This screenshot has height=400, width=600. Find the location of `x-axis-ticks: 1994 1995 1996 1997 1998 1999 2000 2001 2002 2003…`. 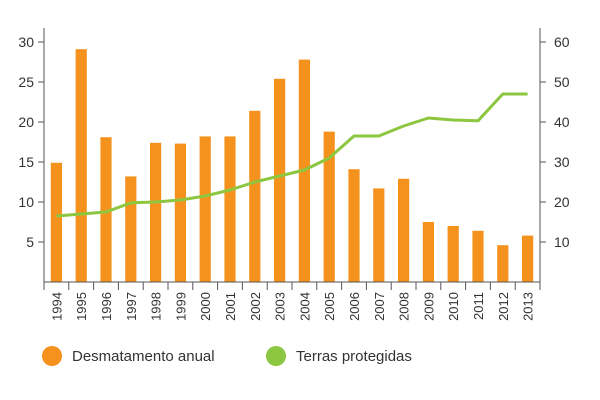

x-axis-ticks: 1994 1995 1996 1997 1998 1999 2000 2001 2002 2003… is located at coordinates (292, 306).